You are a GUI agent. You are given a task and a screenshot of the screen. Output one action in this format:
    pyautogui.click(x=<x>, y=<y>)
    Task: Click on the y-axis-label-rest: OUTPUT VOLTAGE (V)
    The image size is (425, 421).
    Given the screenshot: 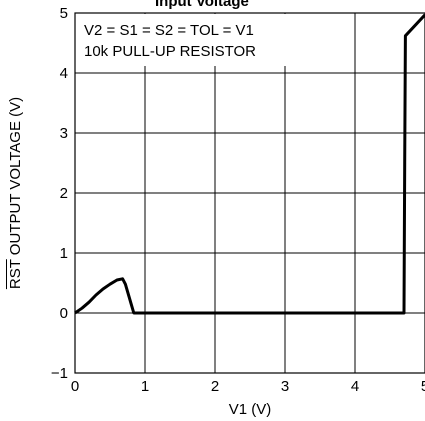 What is the action you would take?
    pyautogui.click(x=15, y=178)
    